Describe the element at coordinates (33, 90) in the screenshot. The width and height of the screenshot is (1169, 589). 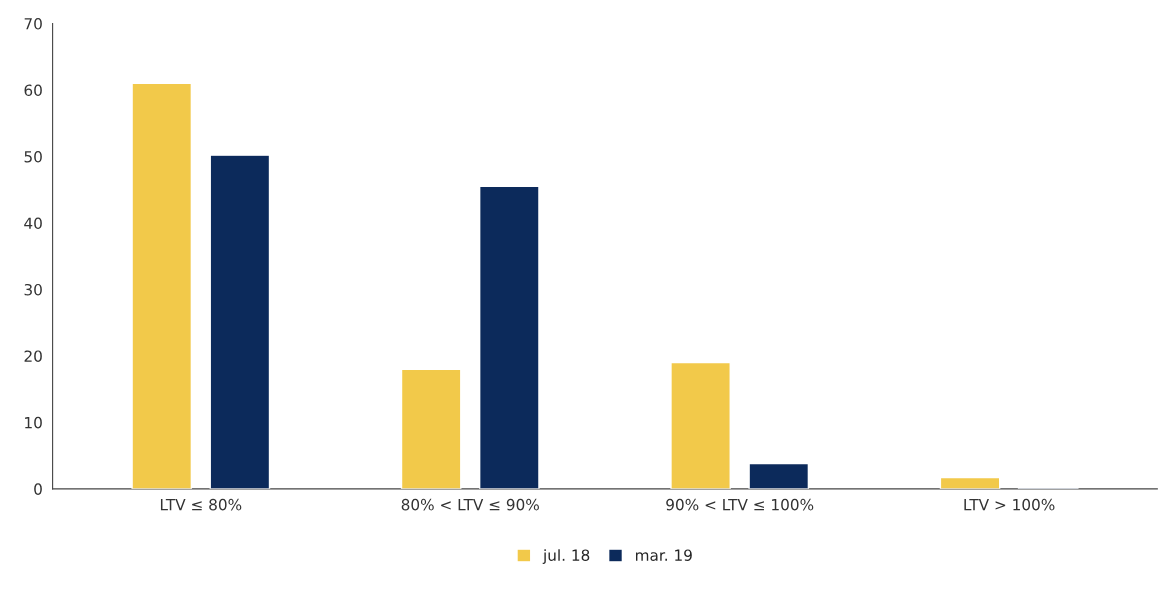
I see `y-tick-label: 60` at that location.